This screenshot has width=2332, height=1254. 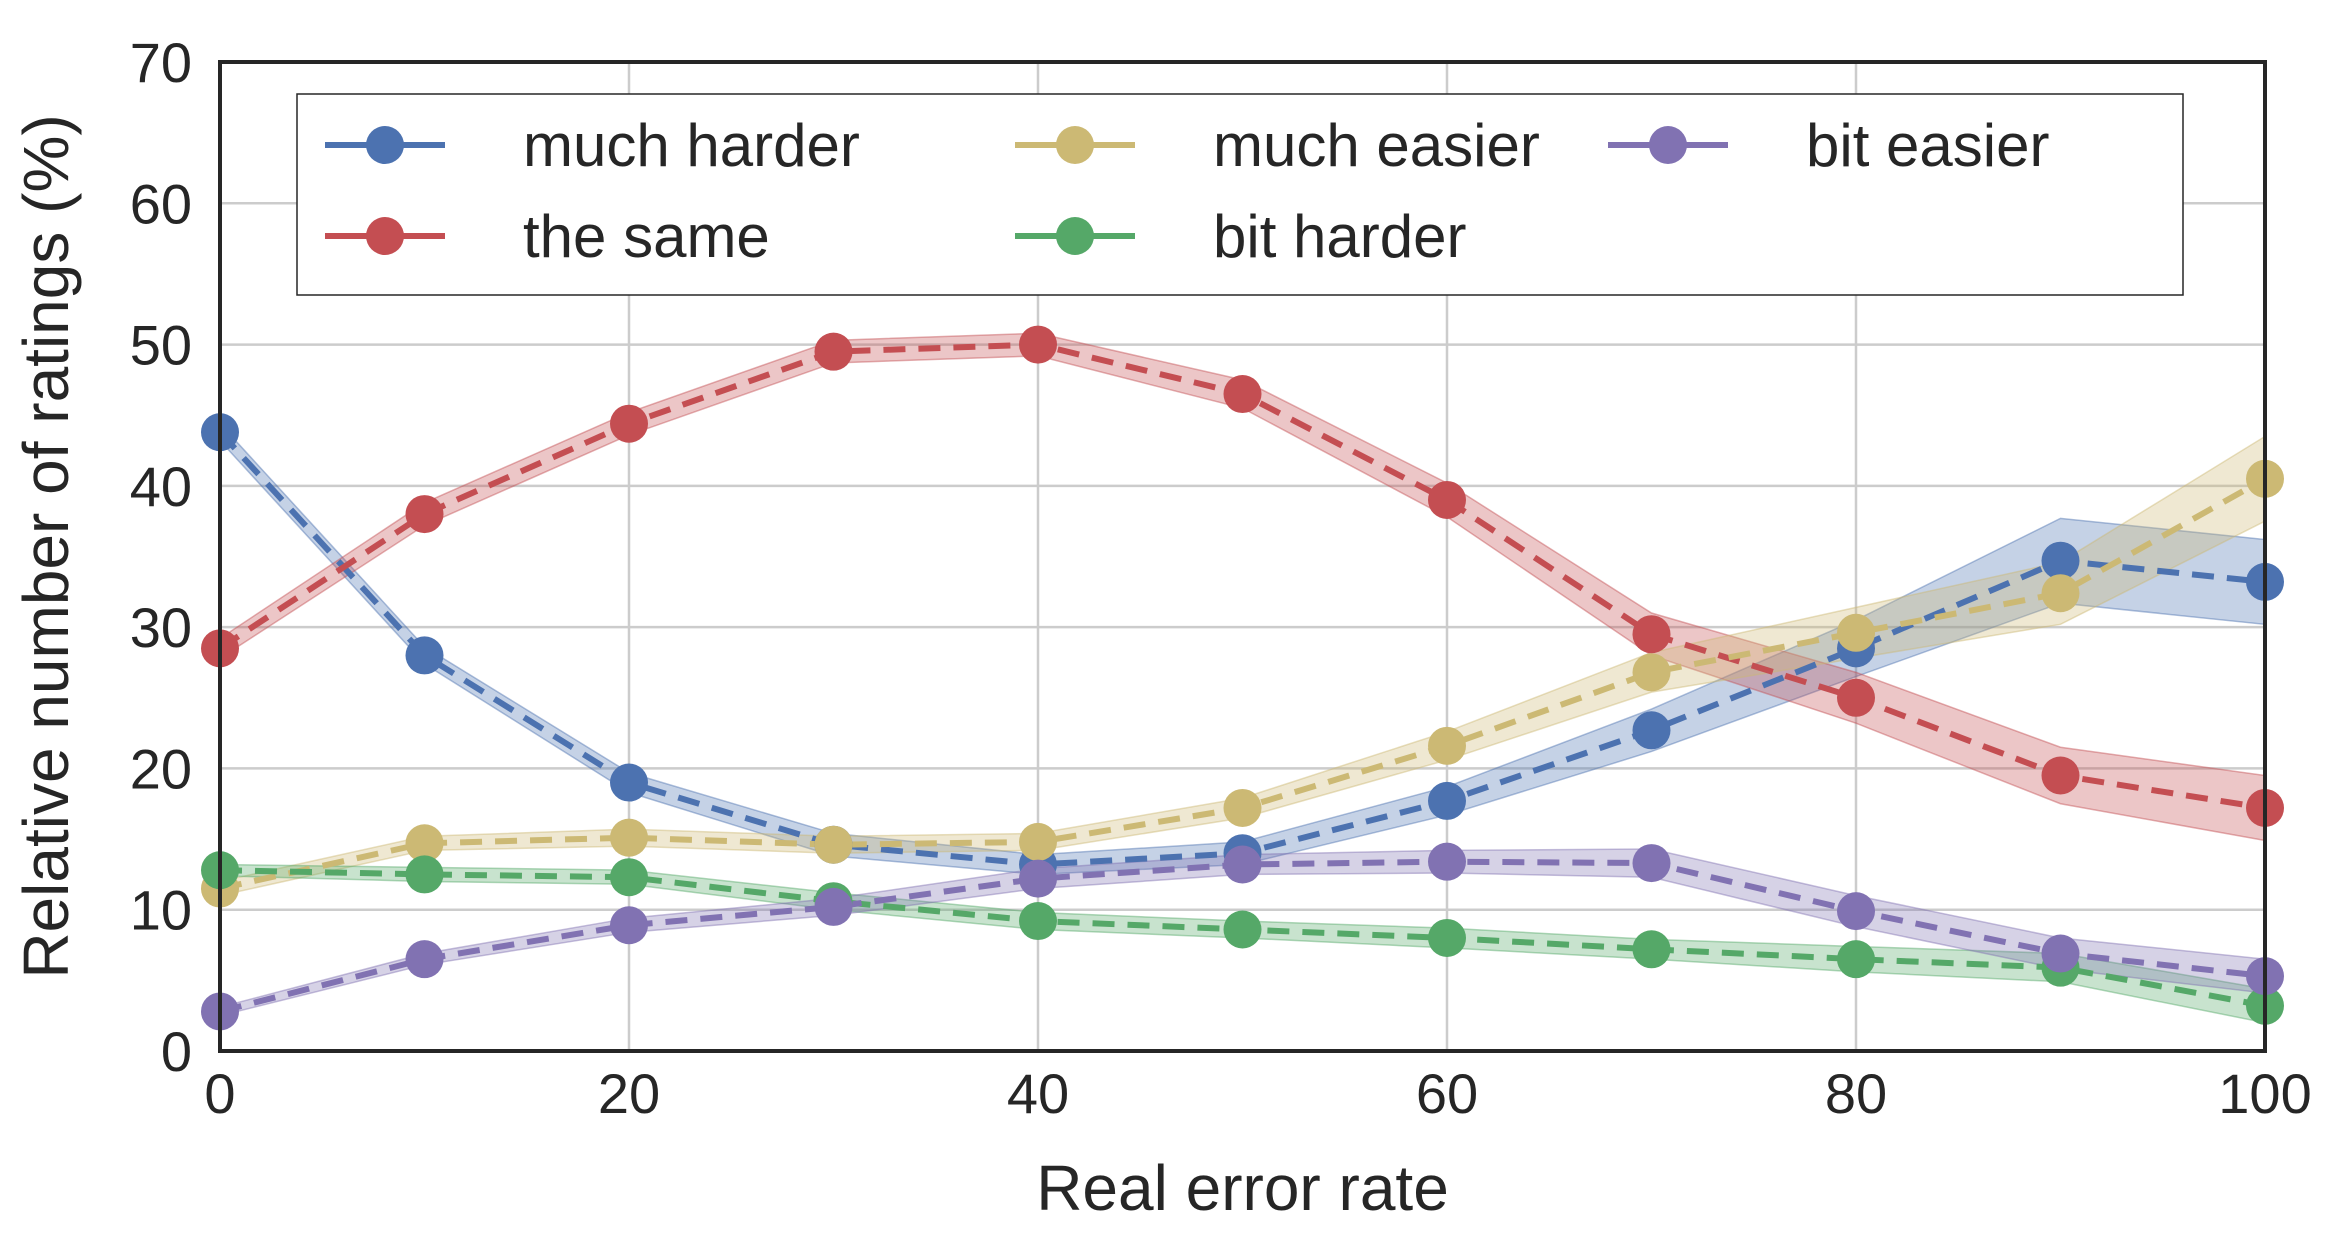 I want to click on legend-swatch-marker-bit-harder, so click(x=1075, y=236).